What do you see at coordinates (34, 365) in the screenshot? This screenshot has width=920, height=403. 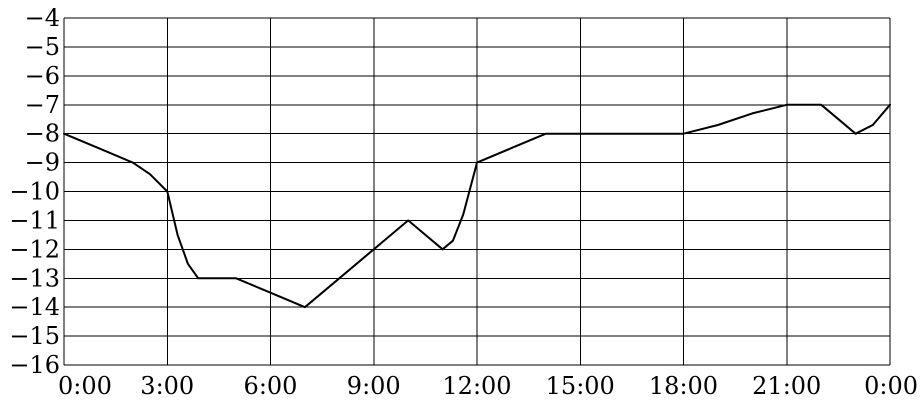 I see `y-tick-label: −16` at bounding box center [34, 365].